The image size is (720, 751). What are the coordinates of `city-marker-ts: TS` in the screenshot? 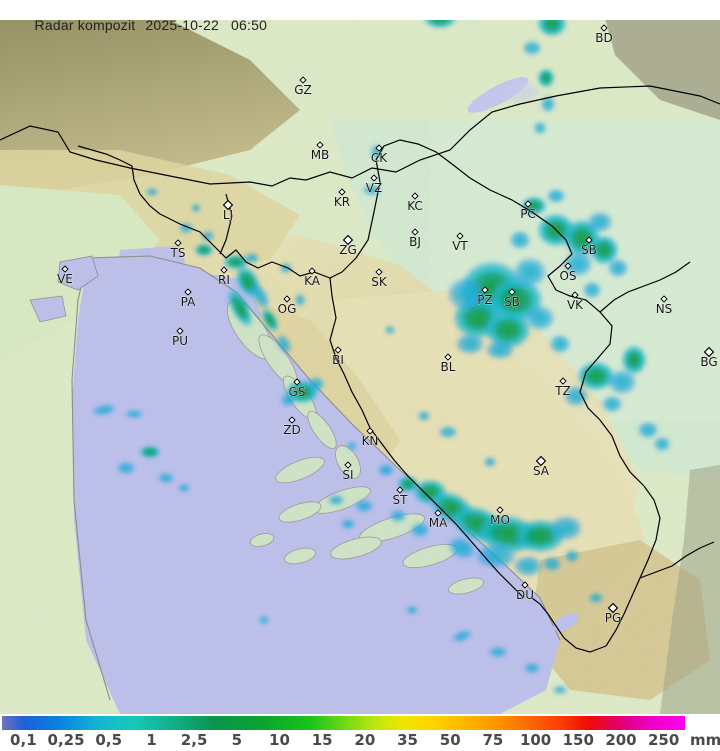 It's located at (177, 249).